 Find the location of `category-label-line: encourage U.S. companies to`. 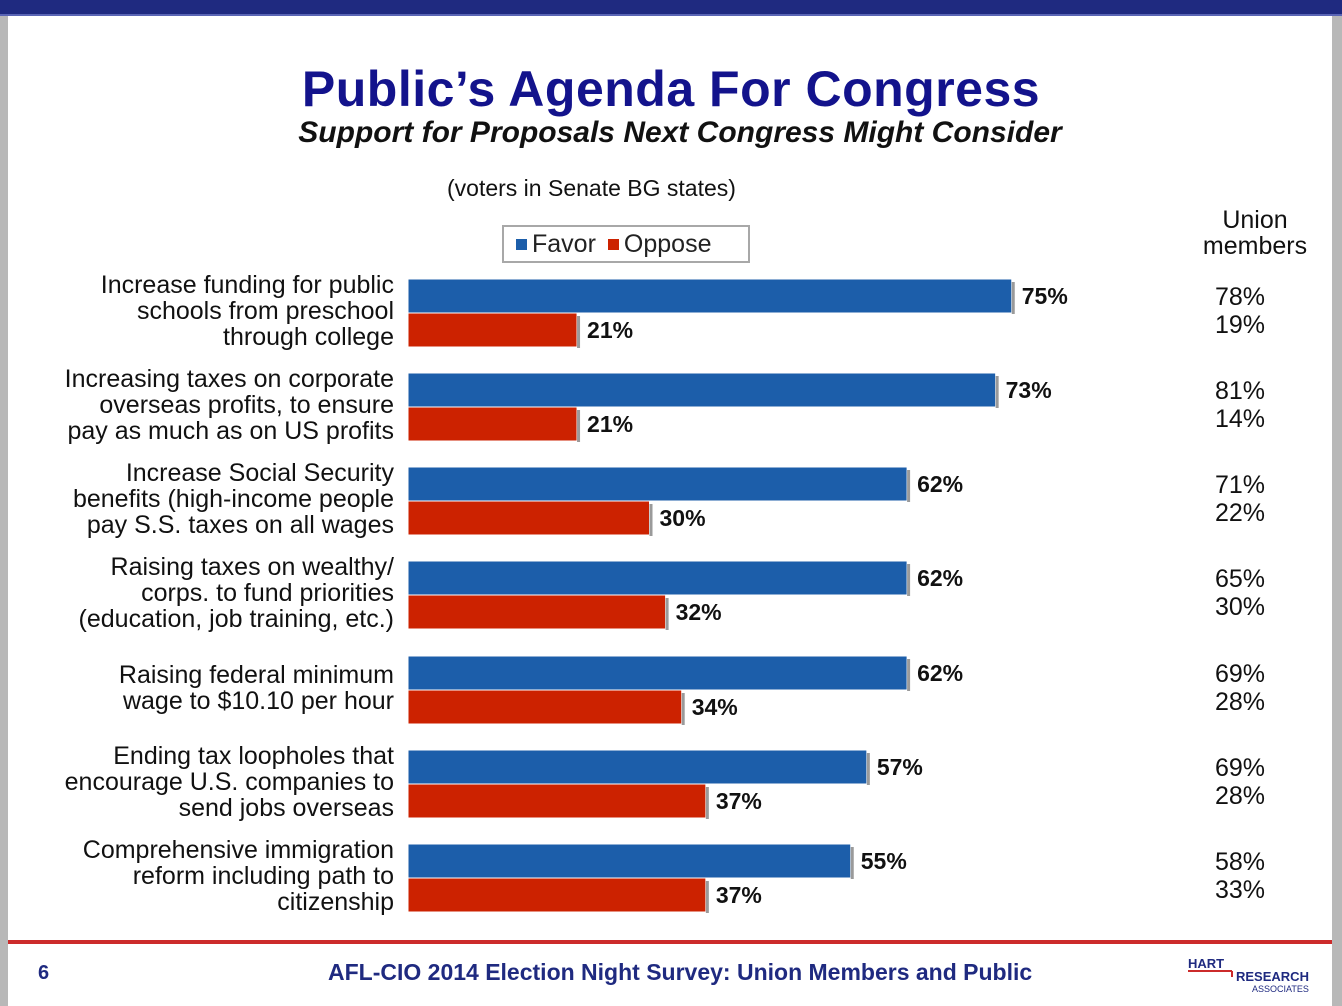

category-label-line: encourage U.S. companies to is located at coordinates (229, 782).